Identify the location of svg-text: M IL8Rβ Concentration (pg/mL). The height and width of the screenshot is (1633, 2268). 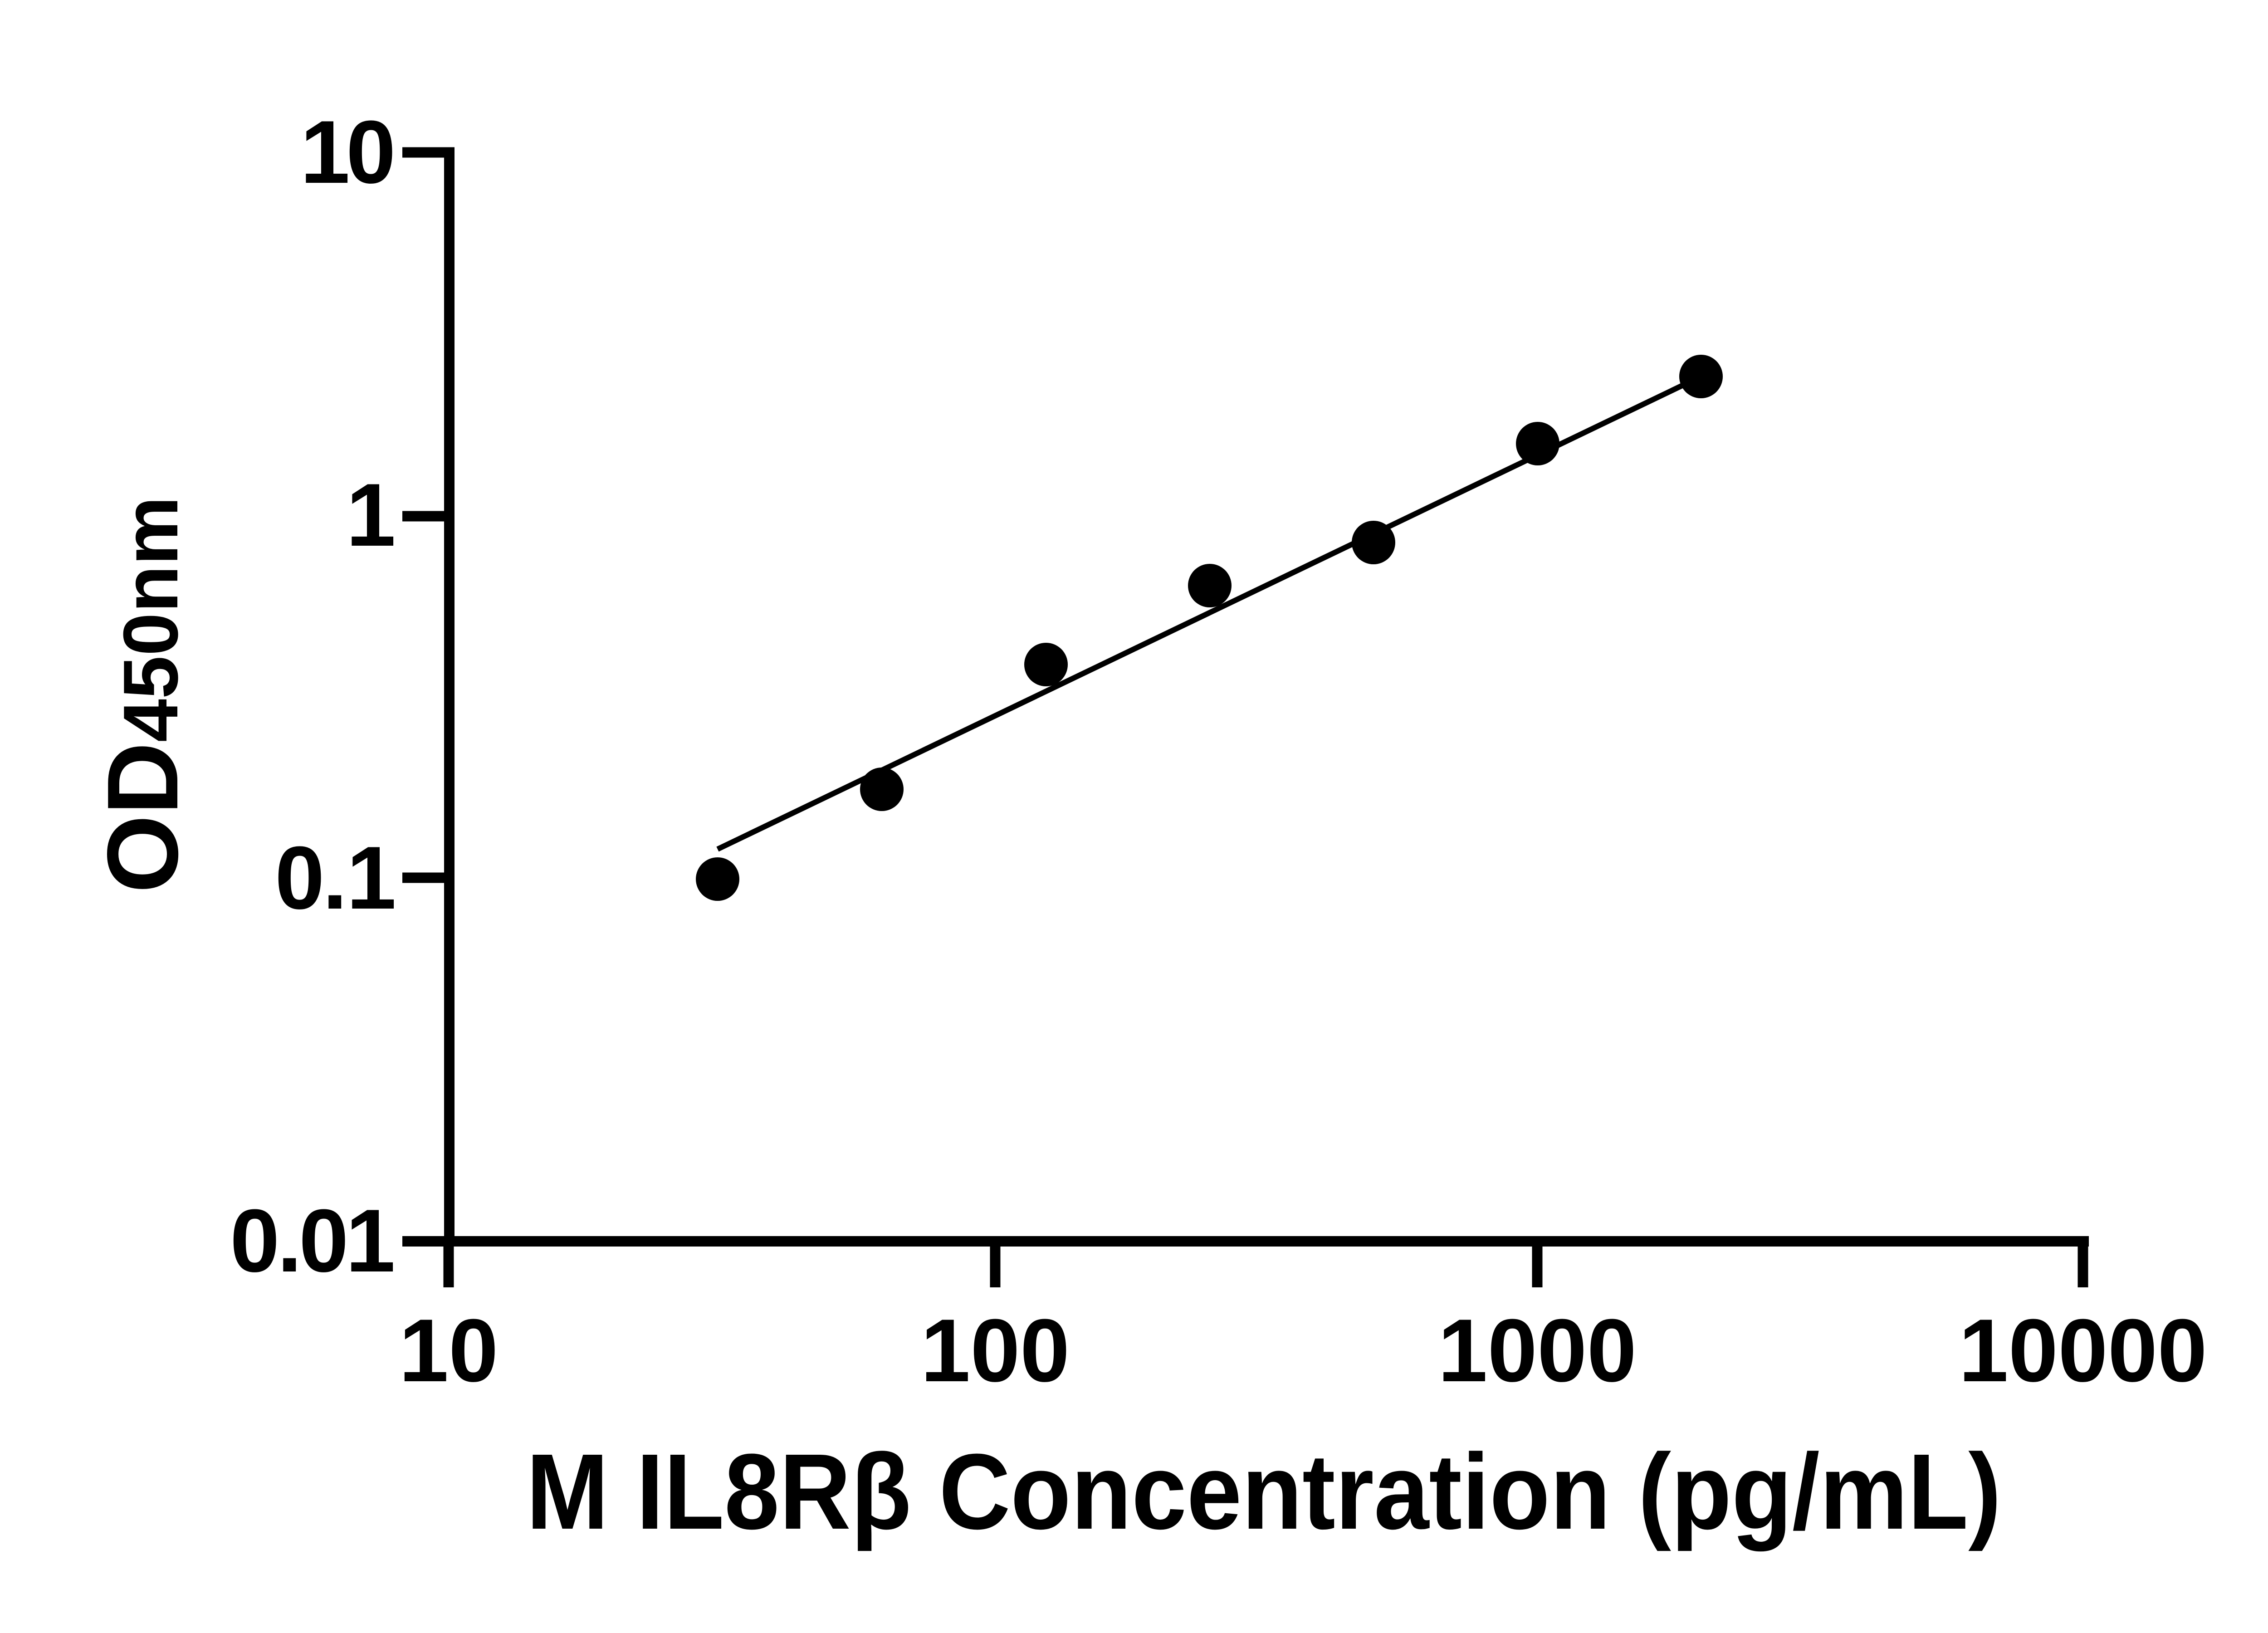
(1264, 1492).